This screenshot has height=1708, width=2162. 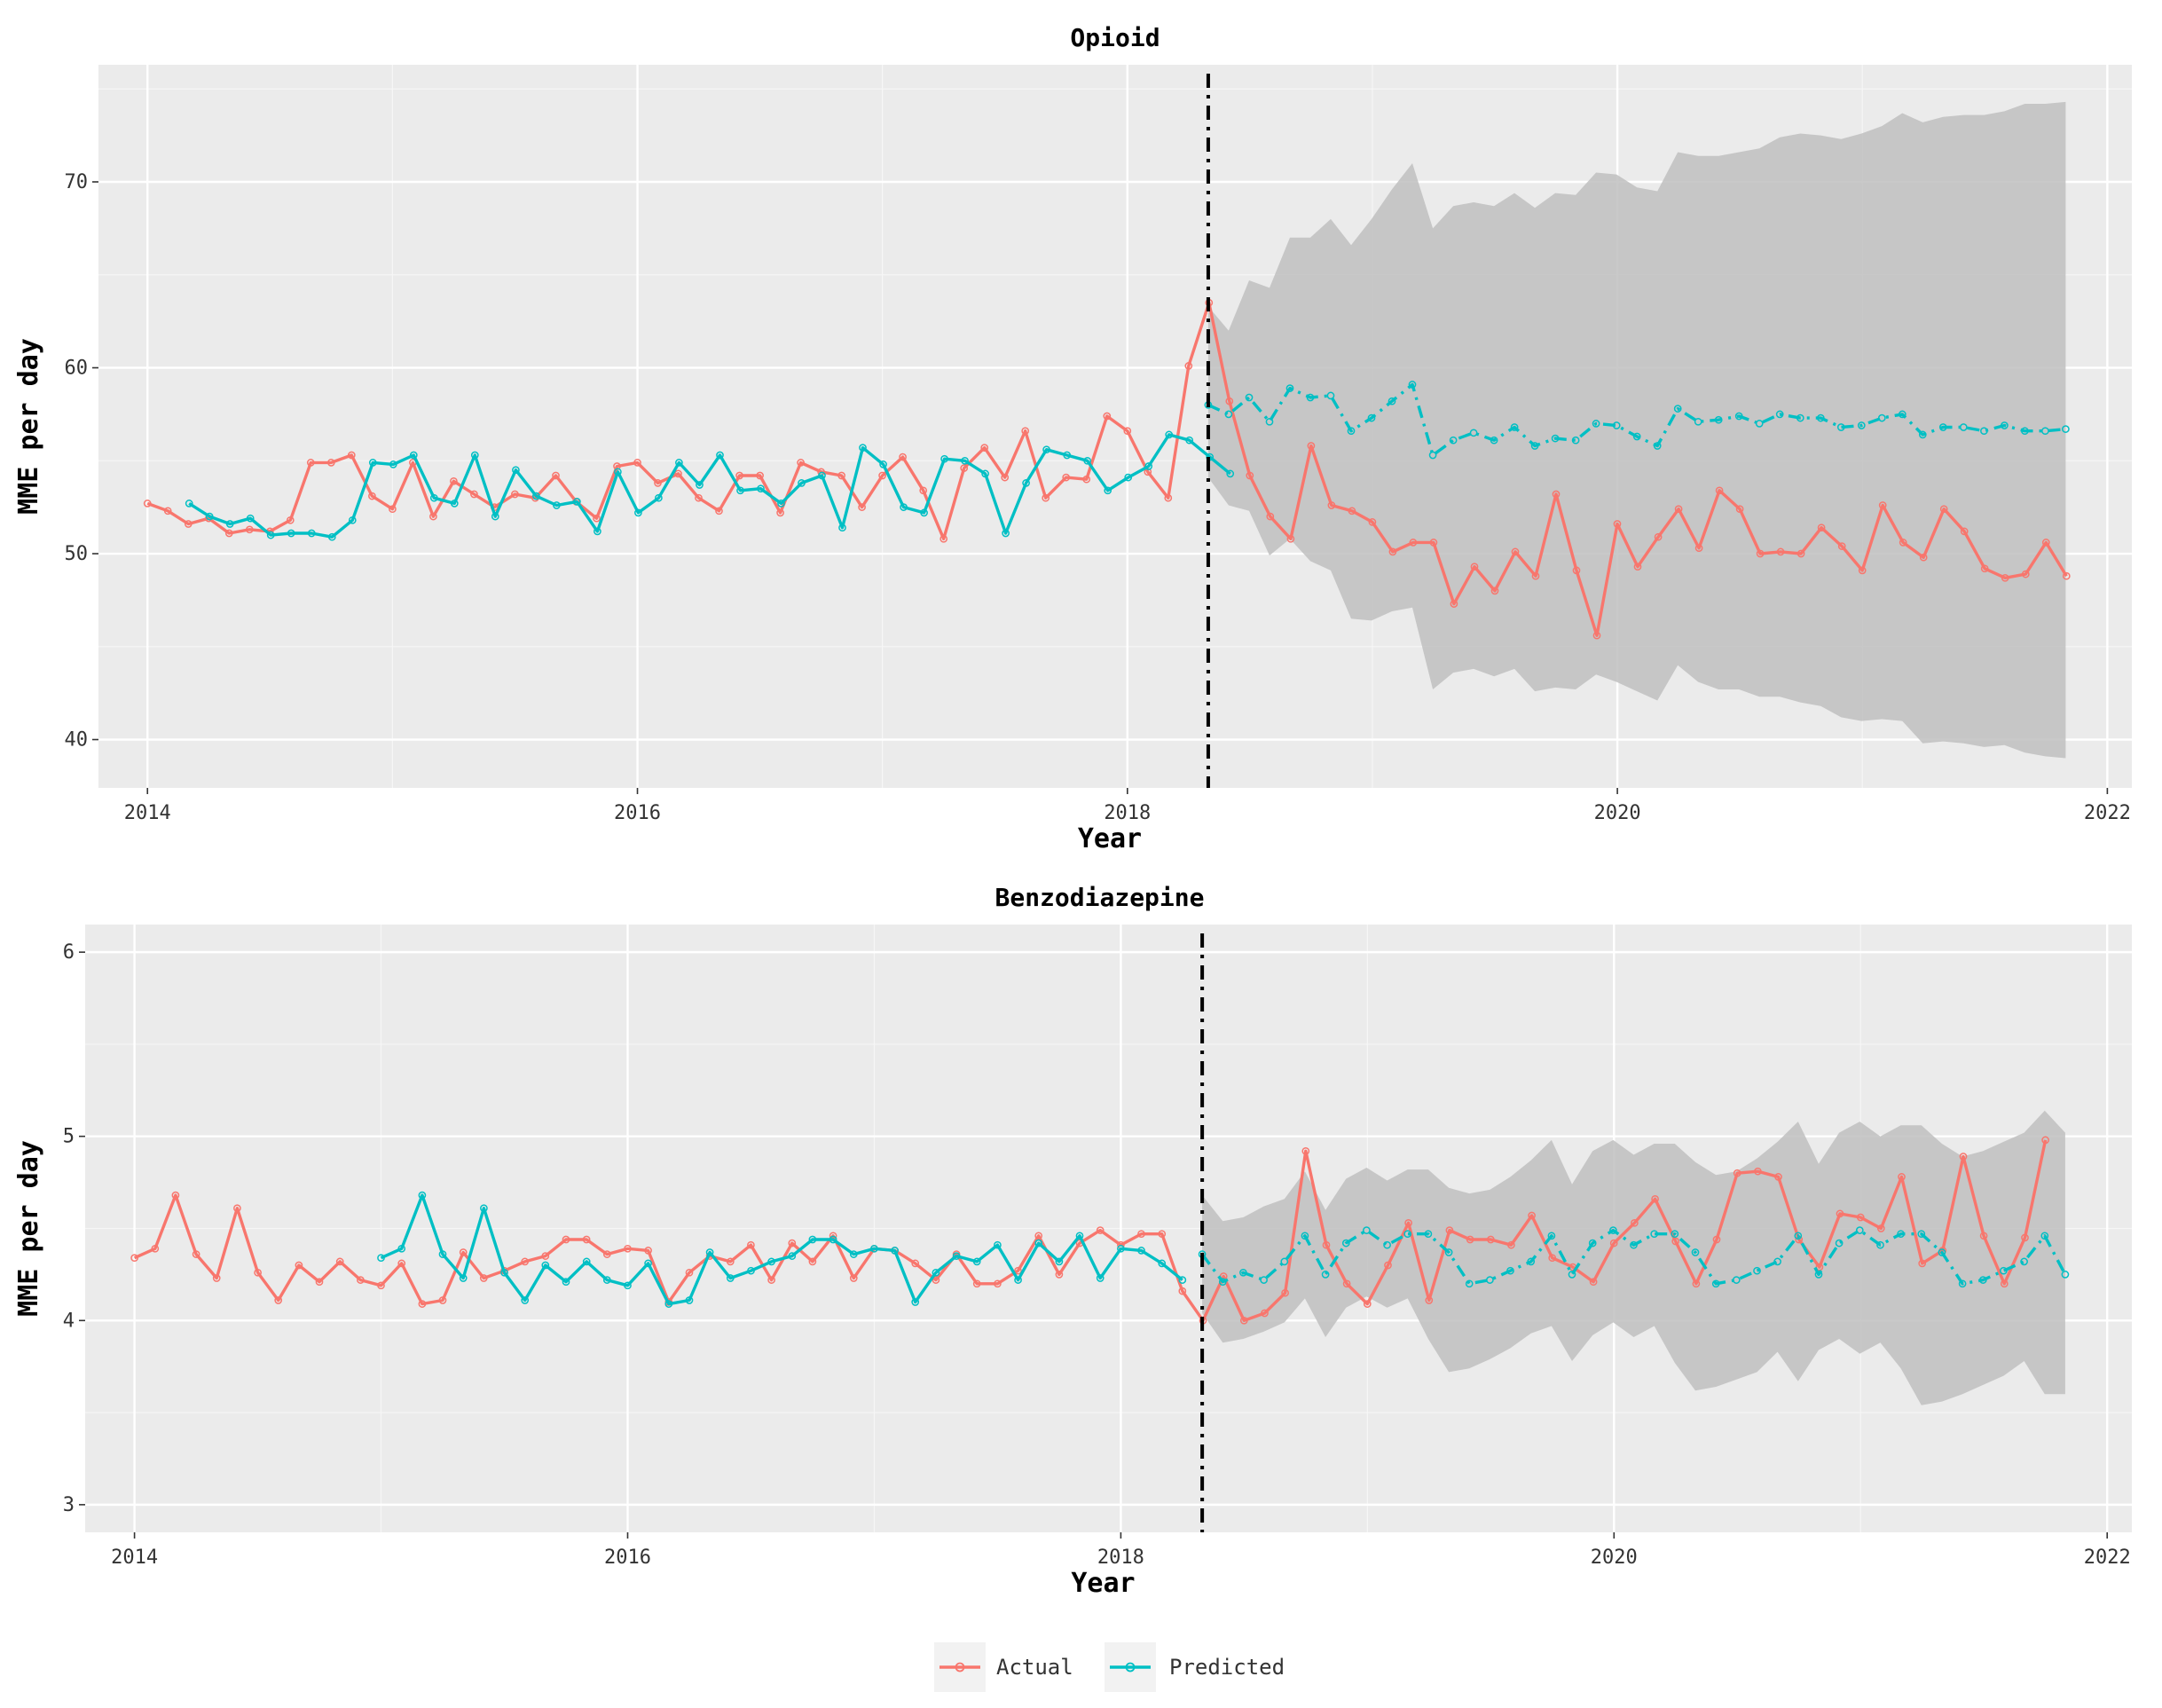 I want to click on confidence-band, so click(x=1633, y=1257).